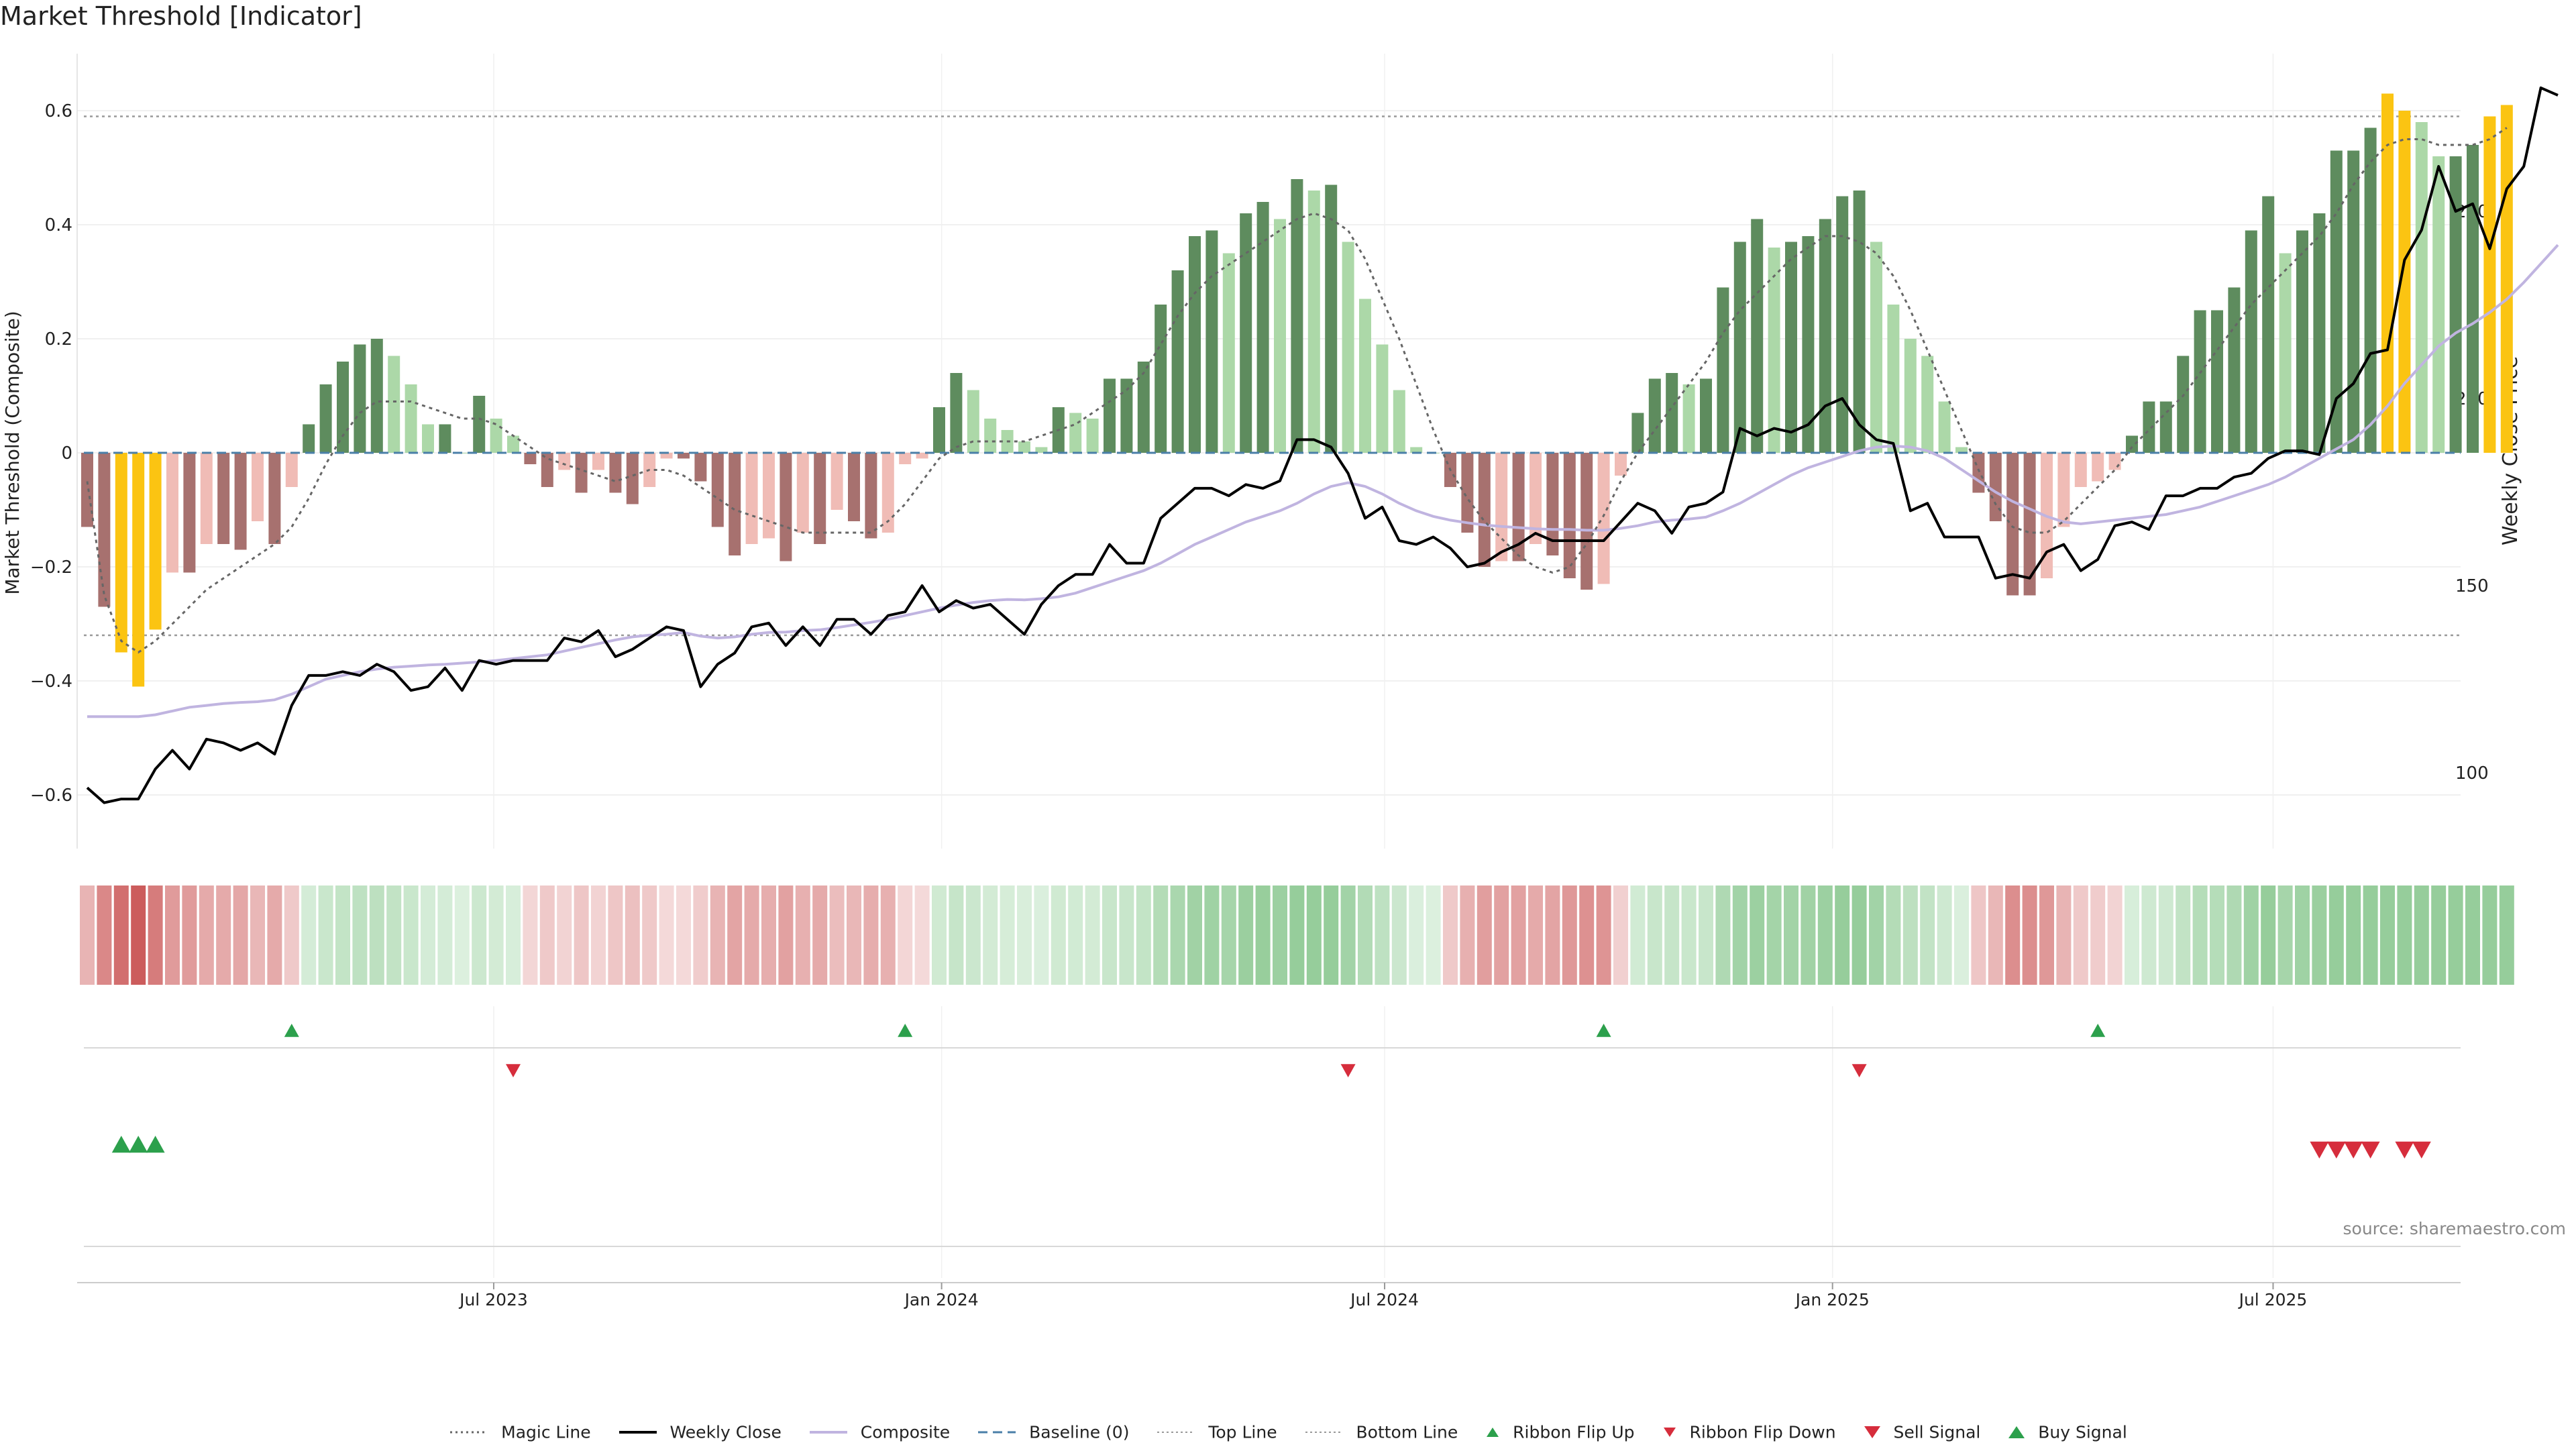  I want to click on legend-item-weekly-close: Weekly Close, so click(700, 1431).